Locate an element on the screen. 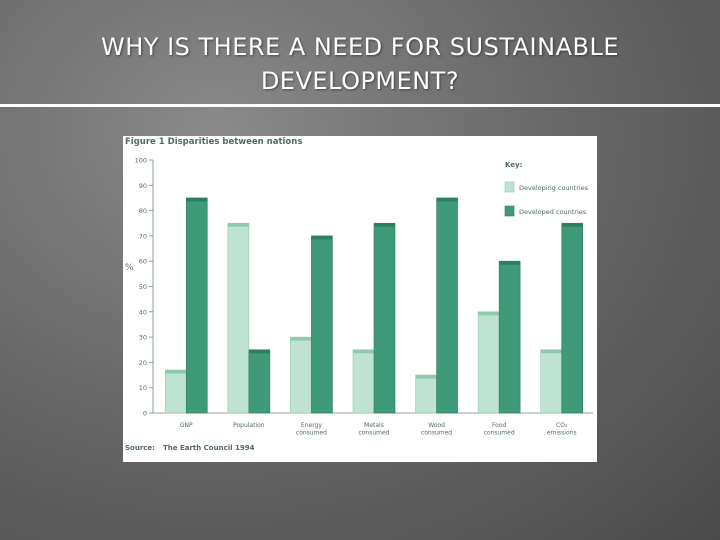 This screenshot has height=540, width=720. y-tick-label: 20 is located at coordinates (143, 363).